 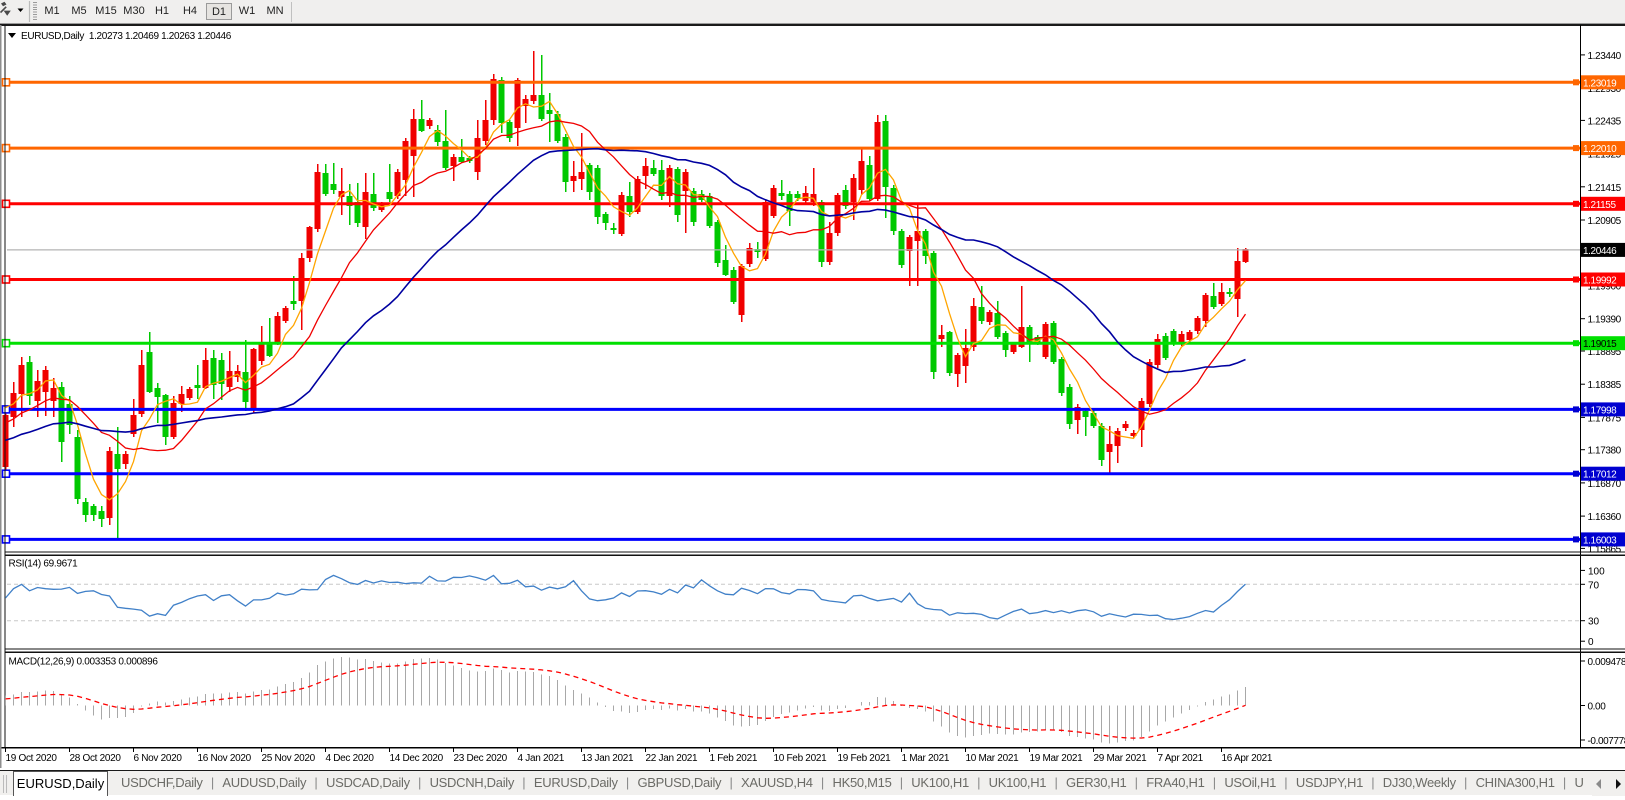 I want to click on svg-text: 70, so click(x=1594, y=585).